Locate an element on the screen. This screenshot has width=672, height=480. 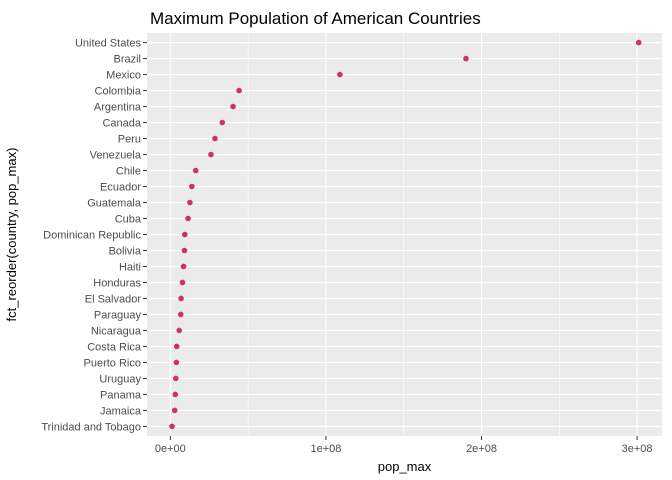
x-tick-label: 0e+00 is located at coordinates (170, 449).